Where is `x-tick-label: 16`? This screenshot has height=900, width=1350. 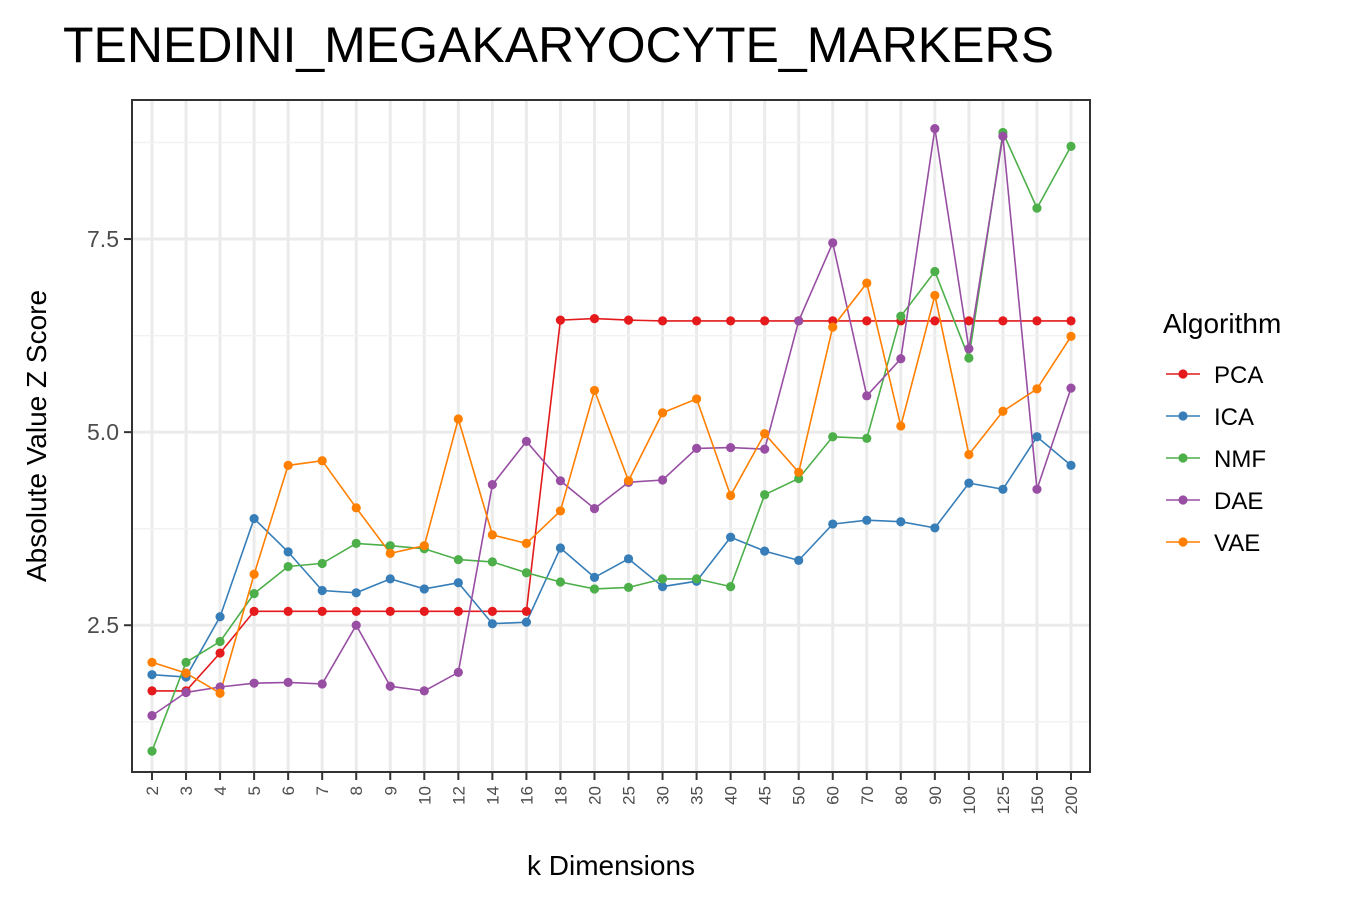
x-tick-label: 16 is located at coordinates (526, 795).